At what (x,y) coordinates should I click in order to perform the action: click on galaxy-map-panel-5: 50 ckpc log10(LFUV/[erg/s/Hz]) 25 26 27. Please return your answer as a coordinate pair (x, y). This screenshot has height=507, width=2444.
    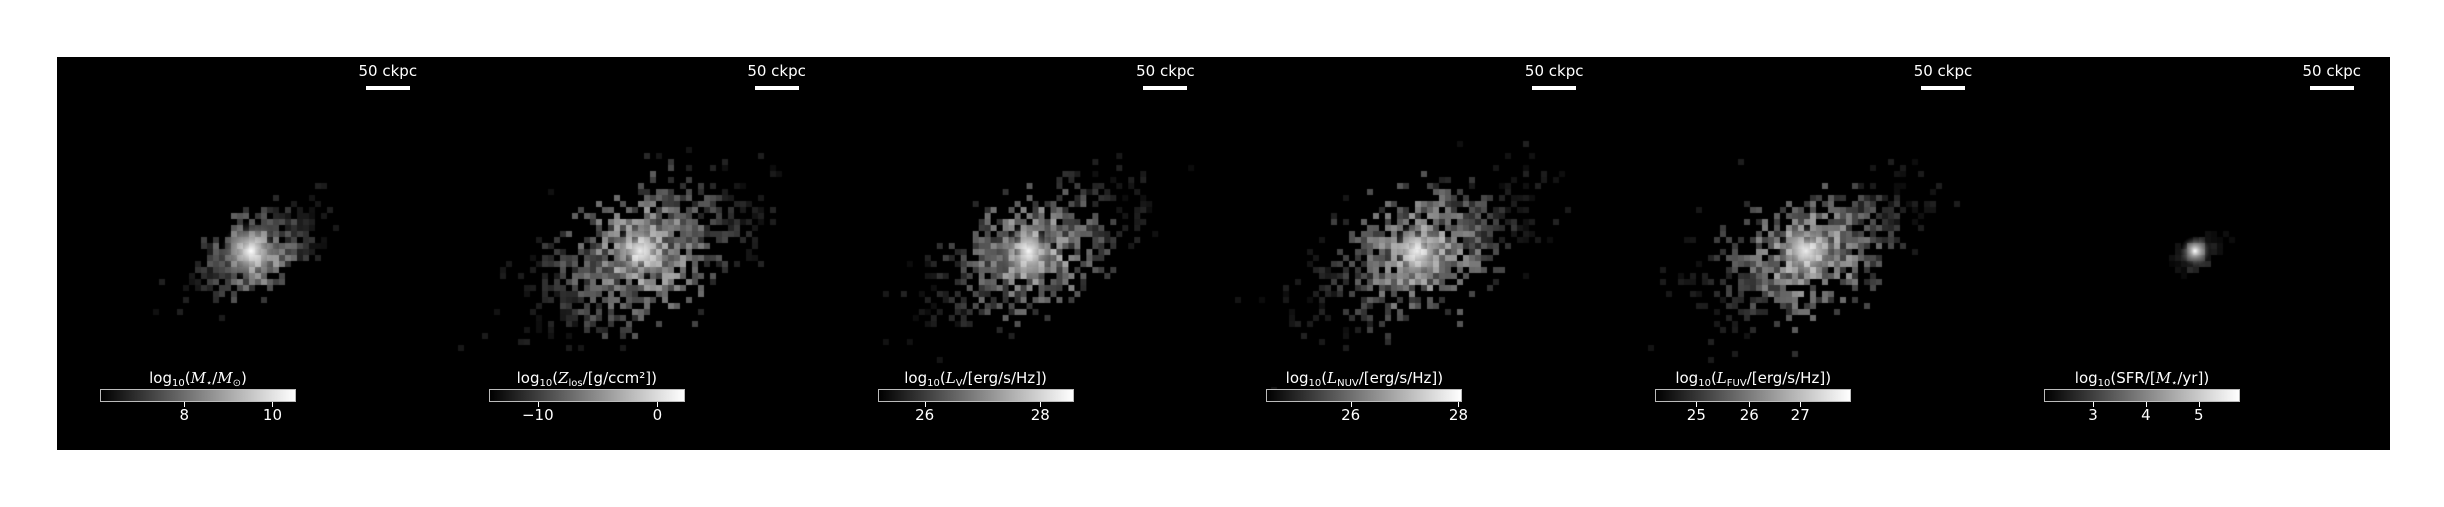
    Looking at the image, I should click on (1806, 253).